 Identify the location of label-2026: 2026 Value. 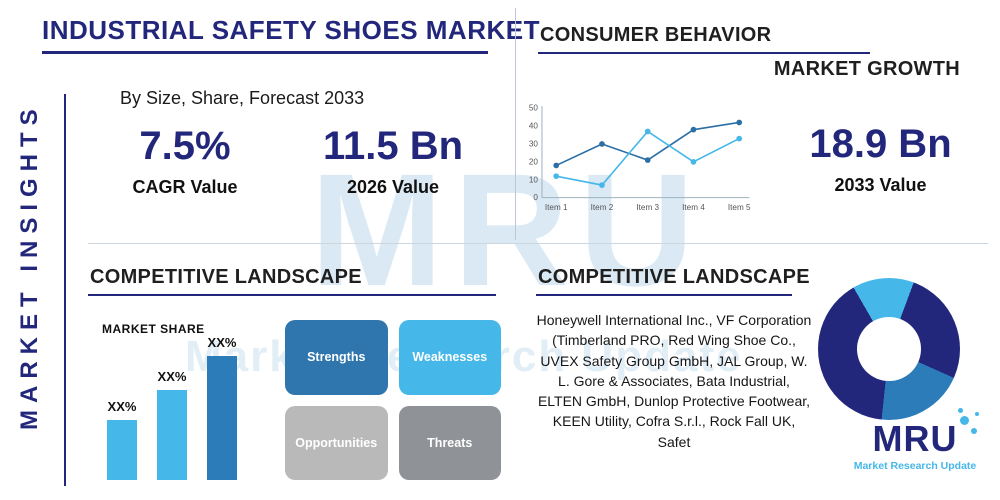
(393, 187).